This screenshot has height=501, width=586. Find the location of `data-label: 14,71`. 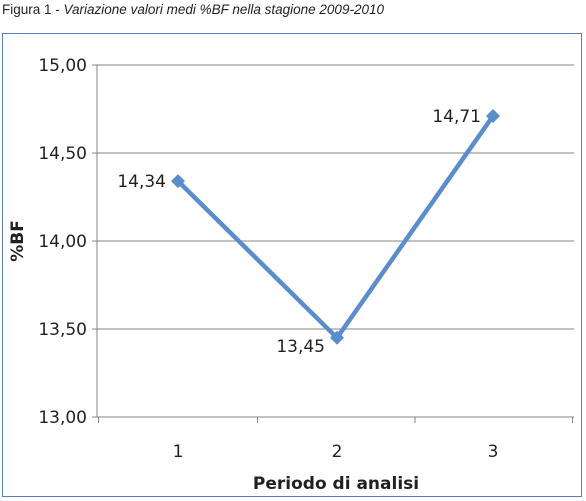

data-label: 14,71 is located at coordinates (456, 117).